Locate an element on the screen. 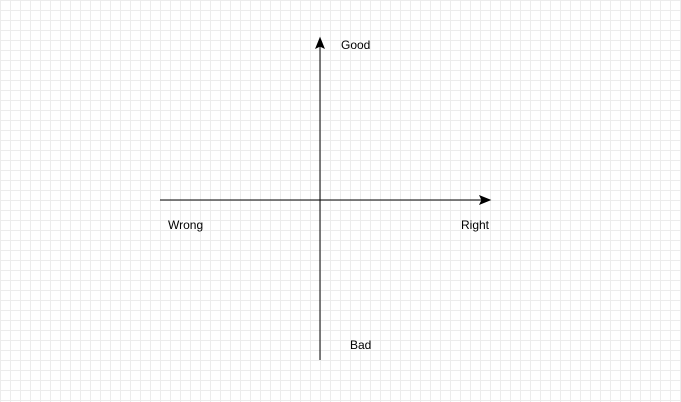  vertical-axis-arrowhead is located at coordinates (320, 43).